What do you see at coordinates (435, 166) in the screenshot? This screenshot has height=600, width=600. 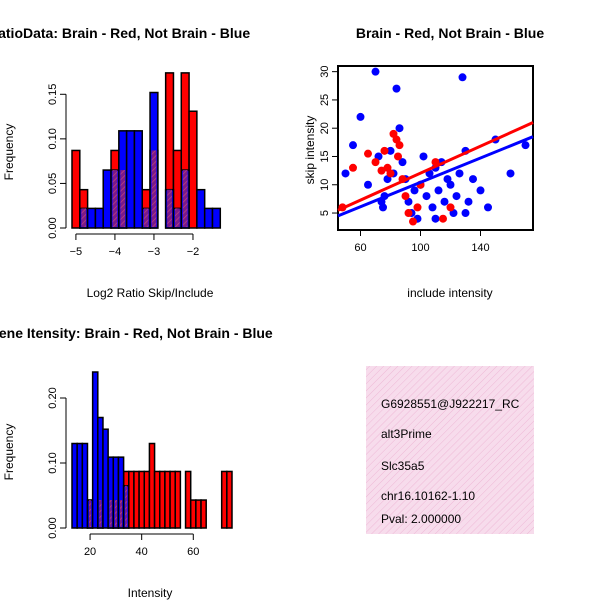 I see `fit-line-brain` at bounding box center [435, 166].